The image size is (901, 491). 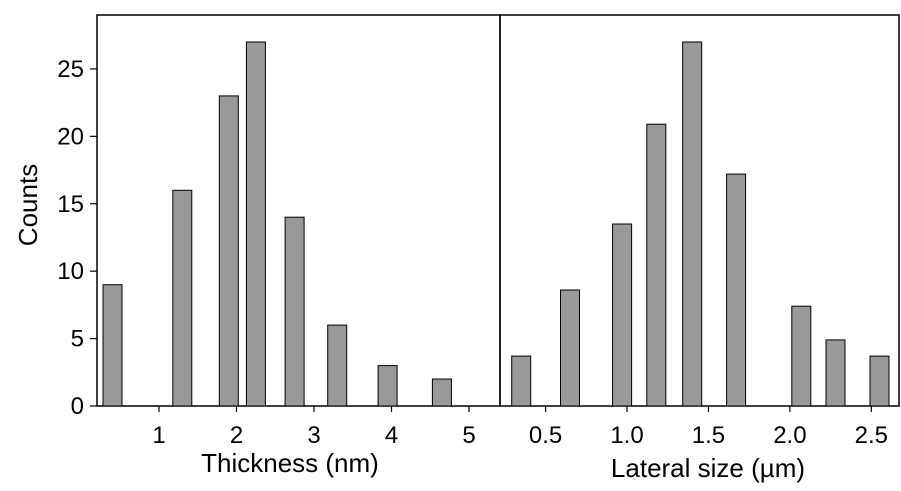 I want to click on lateral-size-x-tick-label: 2.0, so click(x=789, y=435).